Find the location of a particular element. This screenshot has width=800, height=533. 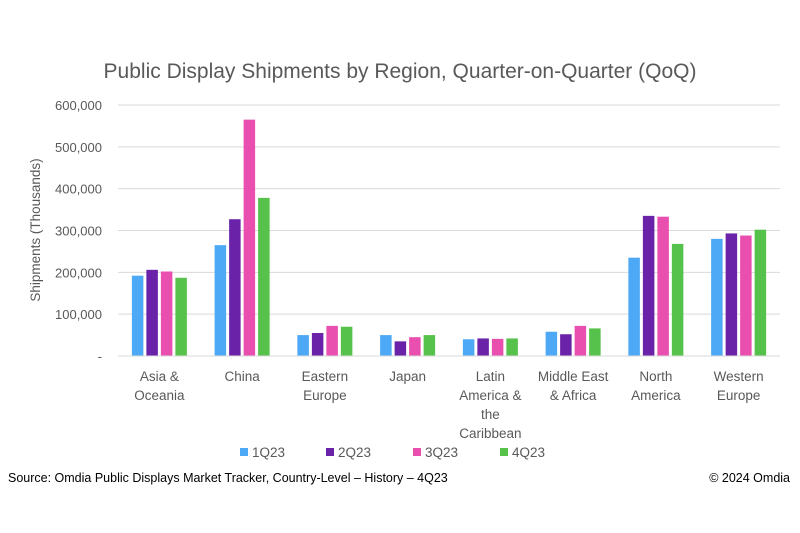

y-tick-label: 200,000 is located at coordinates (78, 272).